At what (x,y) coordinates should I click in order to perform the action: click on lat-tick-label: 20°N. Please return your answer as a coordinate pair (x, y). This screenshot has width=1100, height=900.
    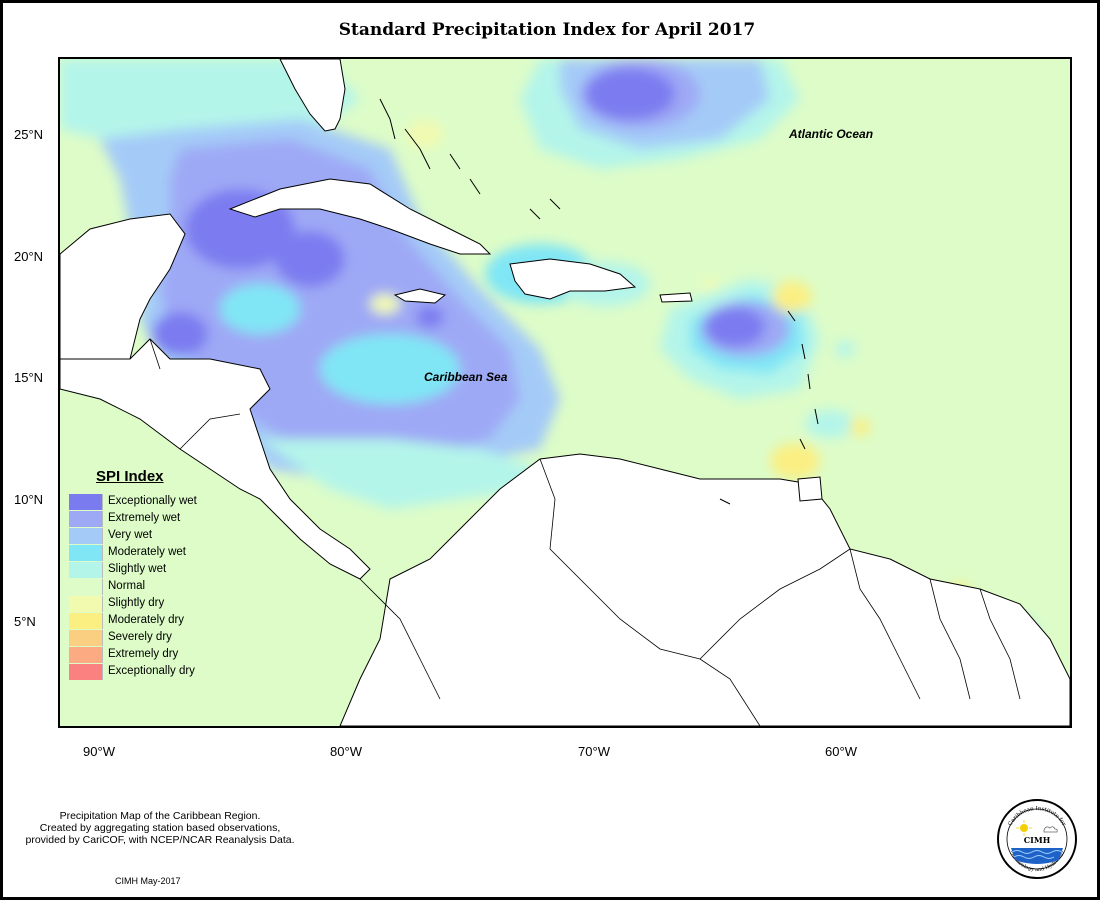
    Looking at the image, I should click on (29, 256).